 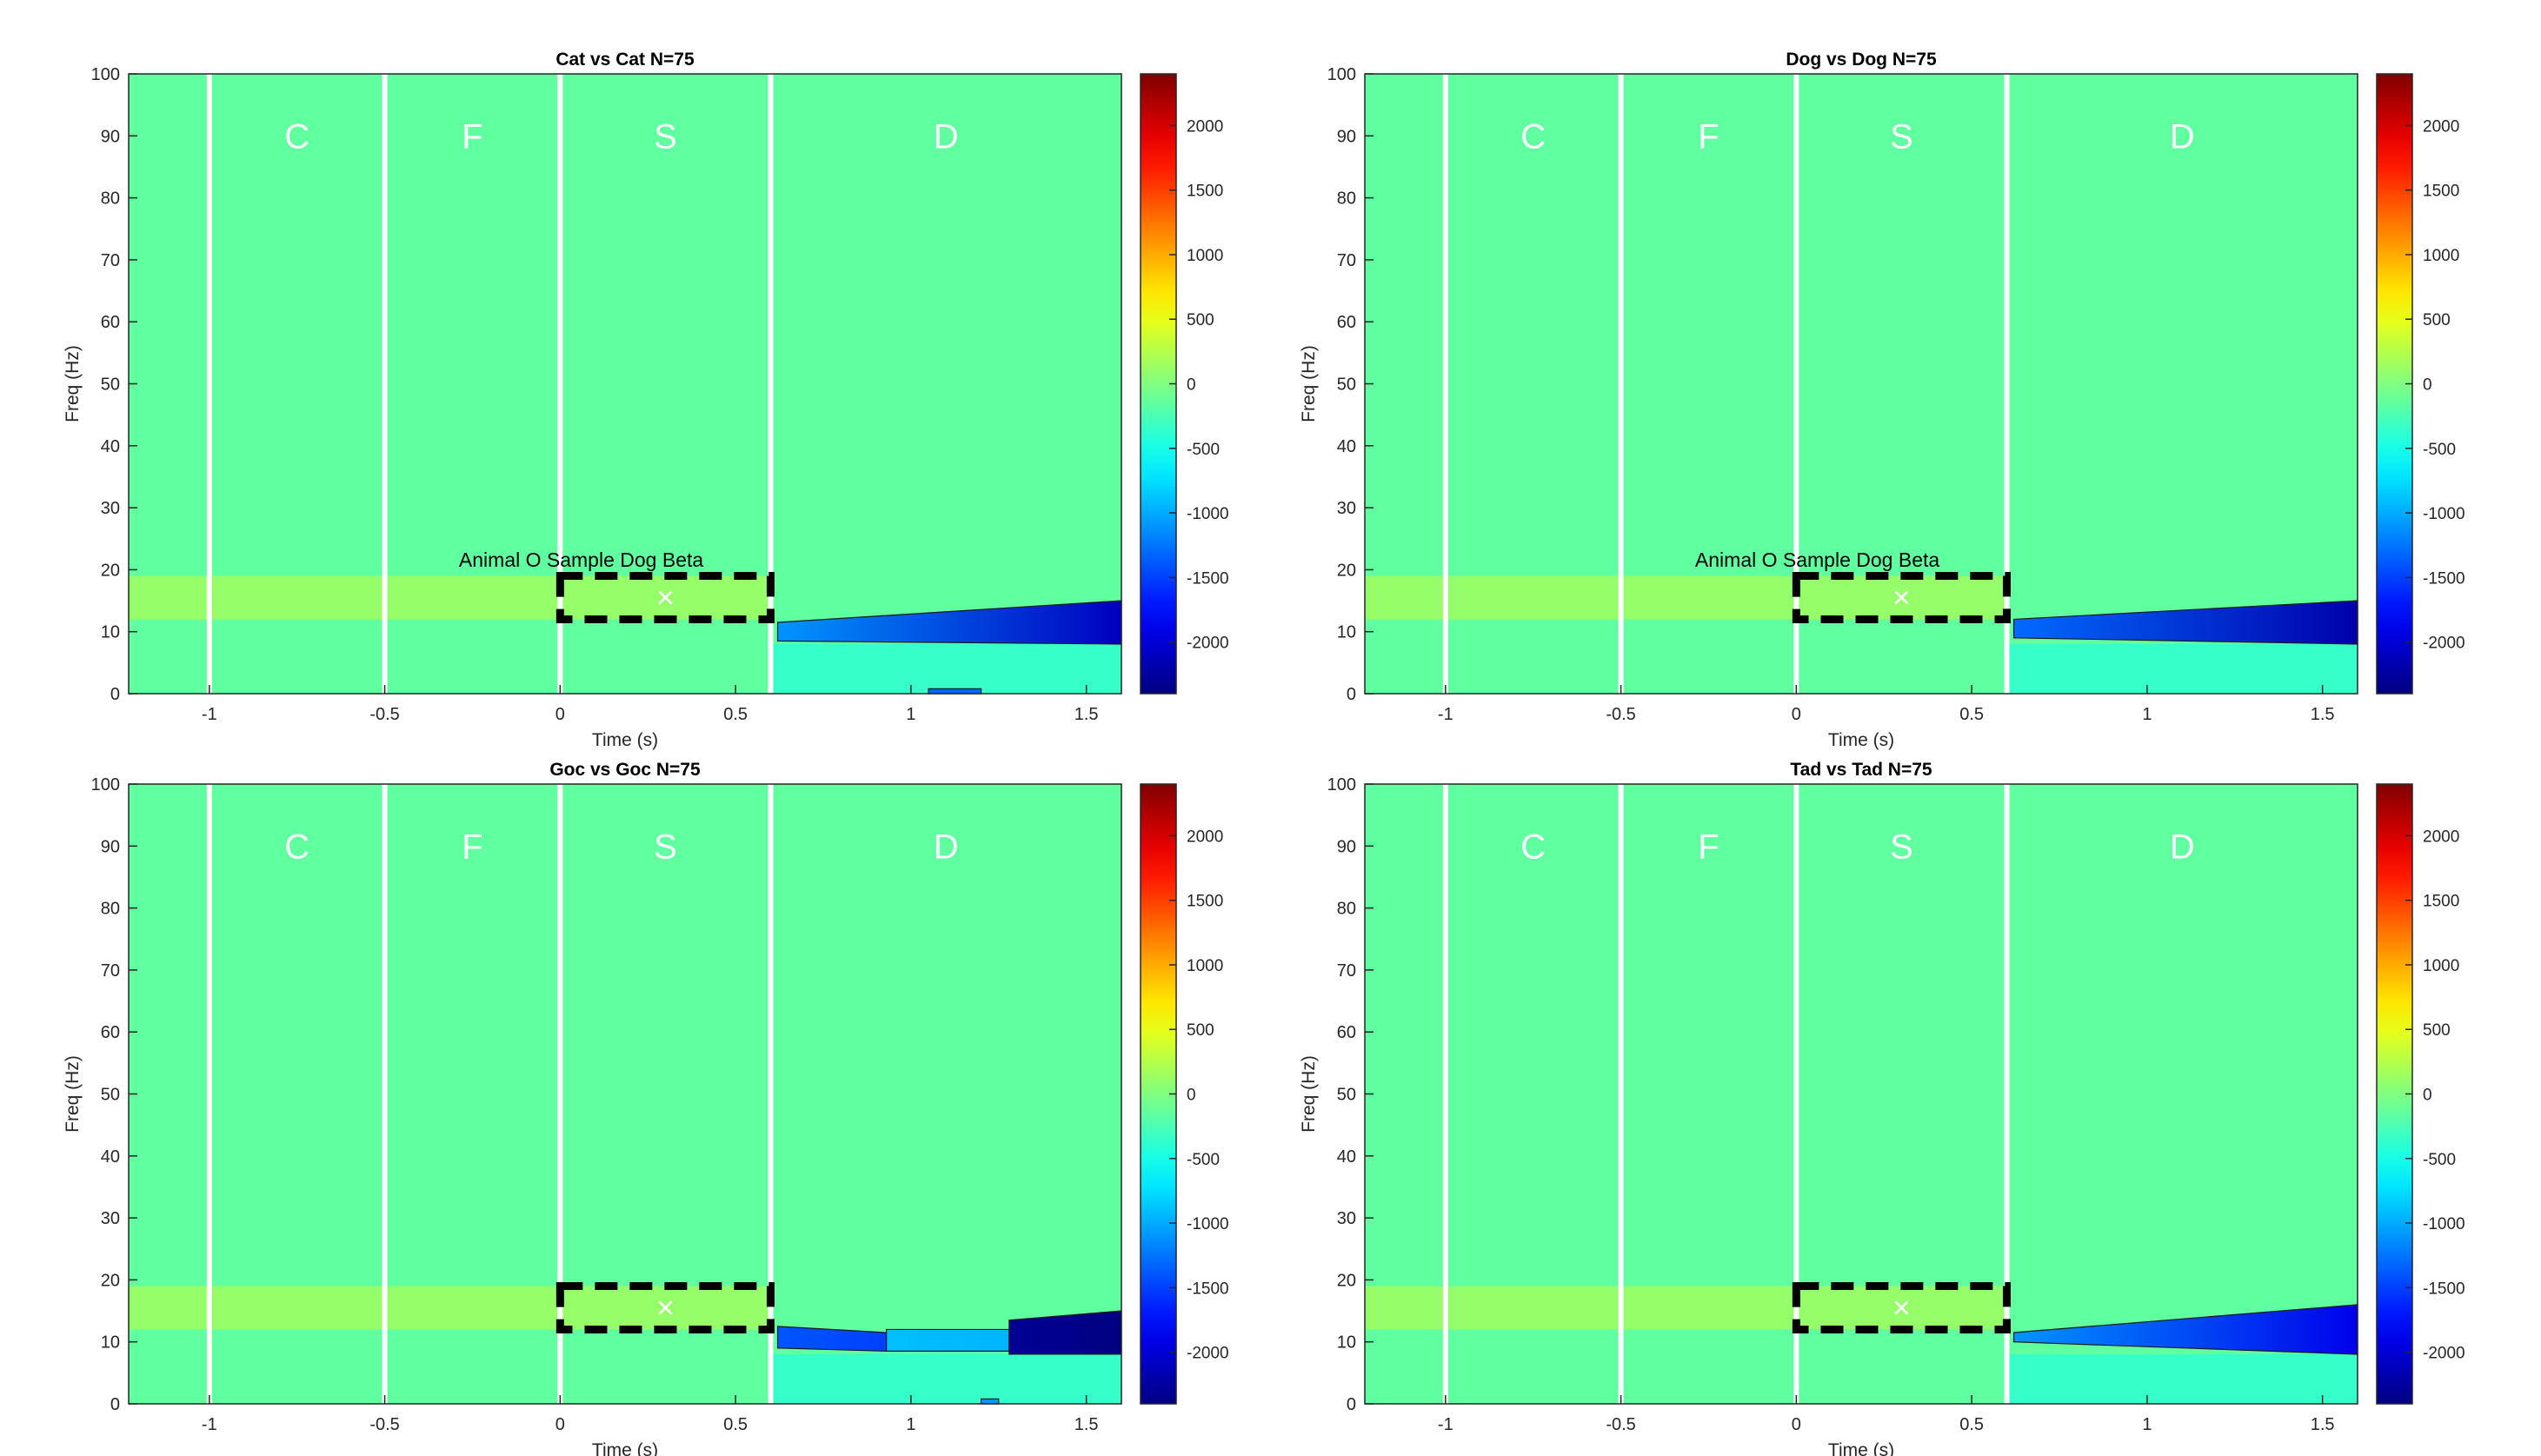 What do you see at coordinates (1708, 136) in the screenshot?
I see `phase-label: F` at bounding box center [1708, 136].